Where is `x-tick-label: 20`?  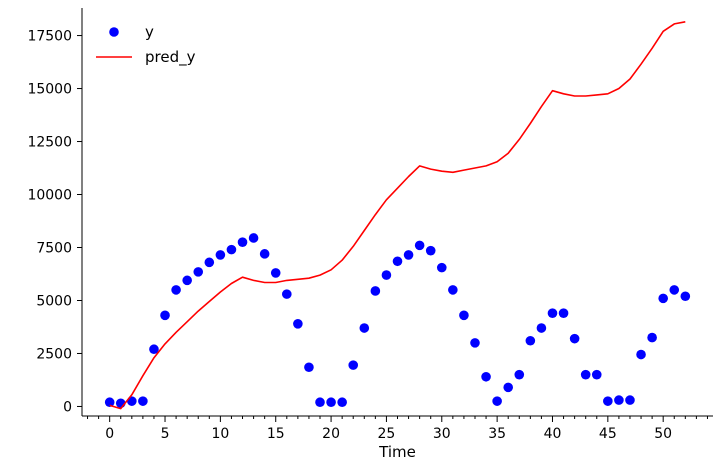 x-tick-label: 20 is located at coordinates (331, 434).